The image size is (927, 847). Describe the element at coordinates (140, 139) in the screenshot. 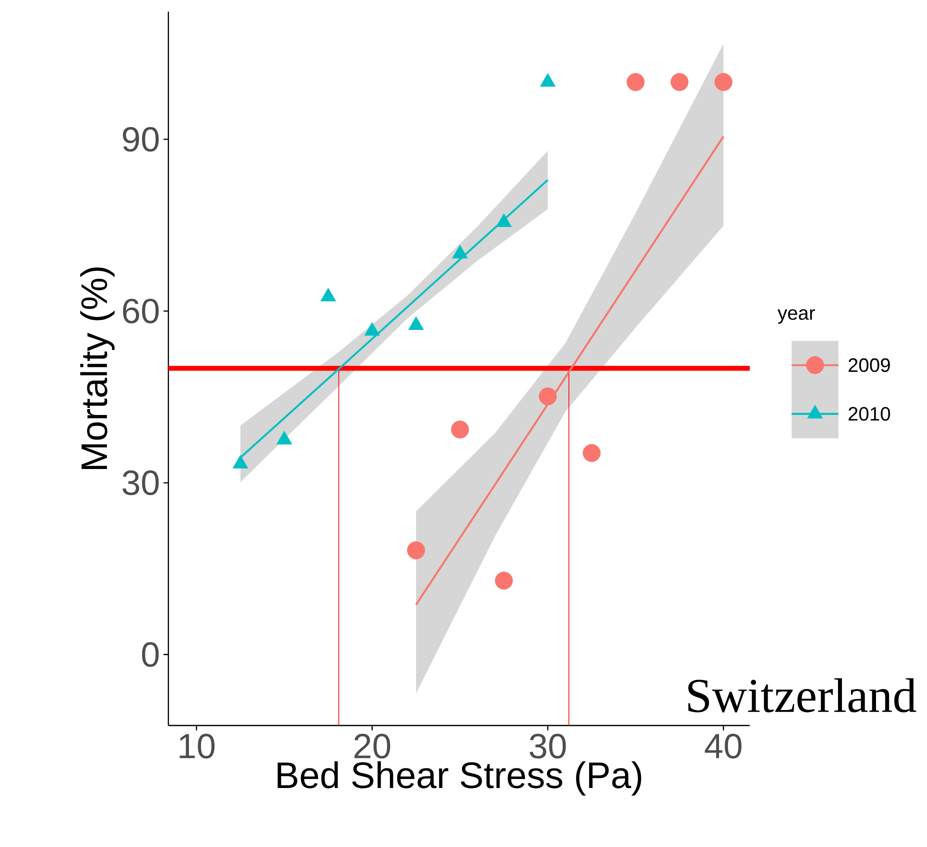

I see `y-tick-label: 90` at that location.